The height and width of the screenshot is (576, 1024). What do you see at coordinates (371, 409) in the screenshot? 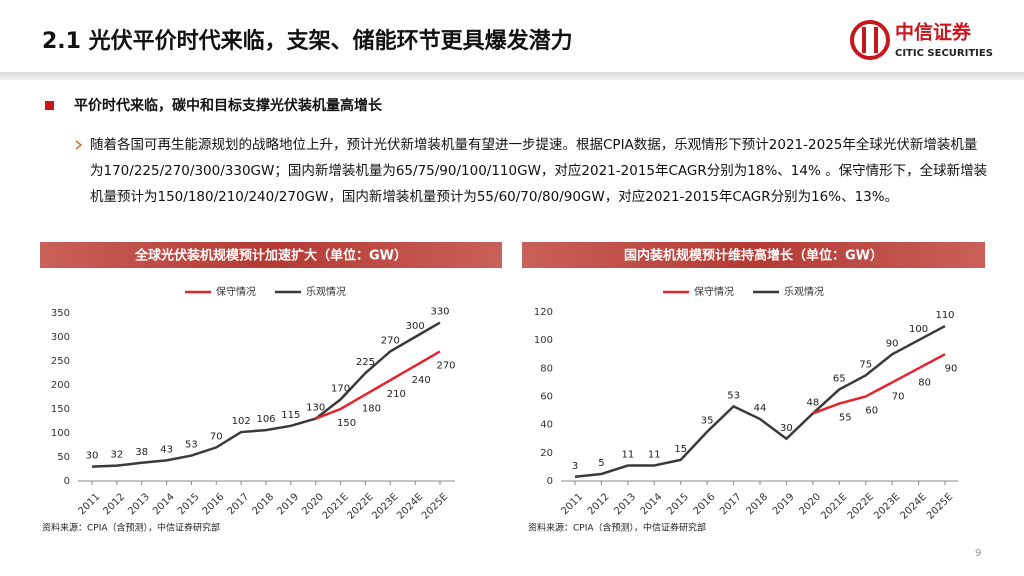
I see `data-label: 180` at bounding box center [371, 409].